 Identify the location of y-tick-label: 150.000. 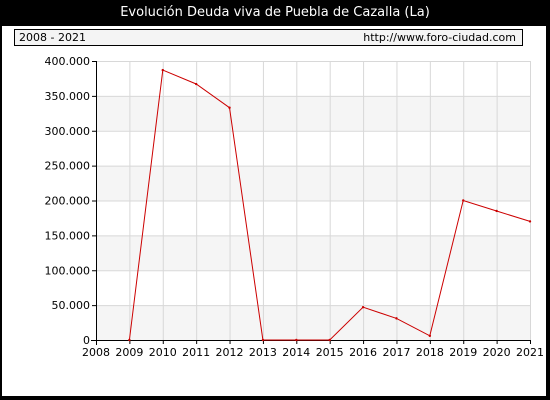
(68, 235).